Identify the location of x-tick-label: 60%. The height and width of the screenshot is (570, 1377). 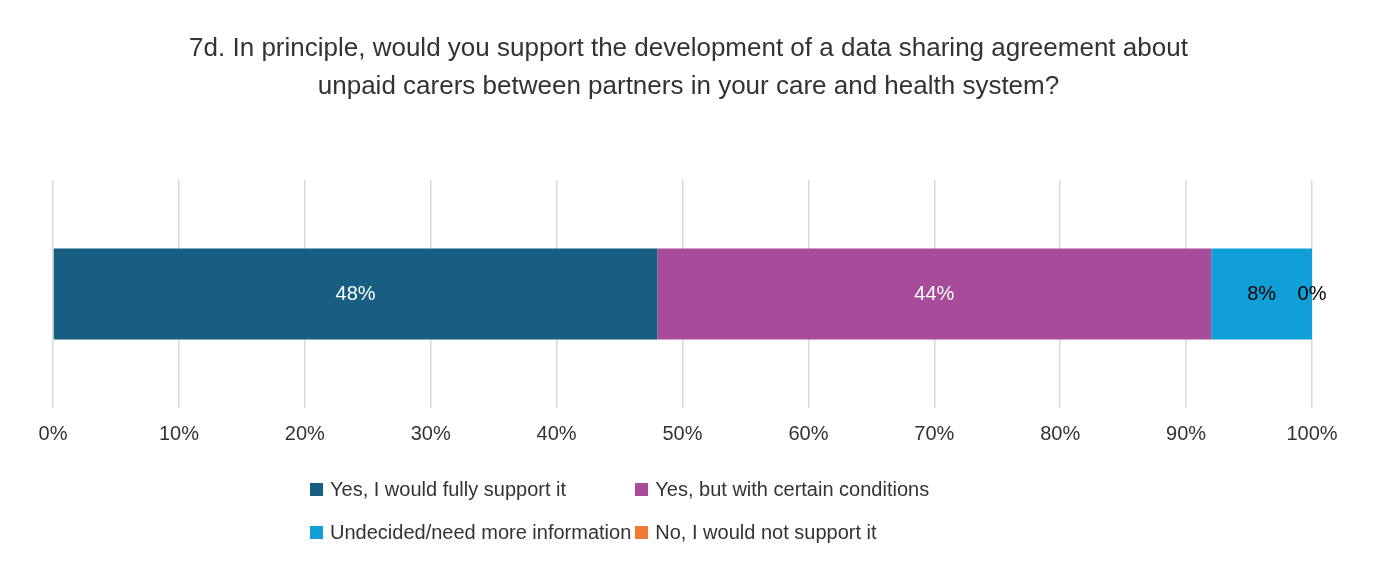
(808, 432).